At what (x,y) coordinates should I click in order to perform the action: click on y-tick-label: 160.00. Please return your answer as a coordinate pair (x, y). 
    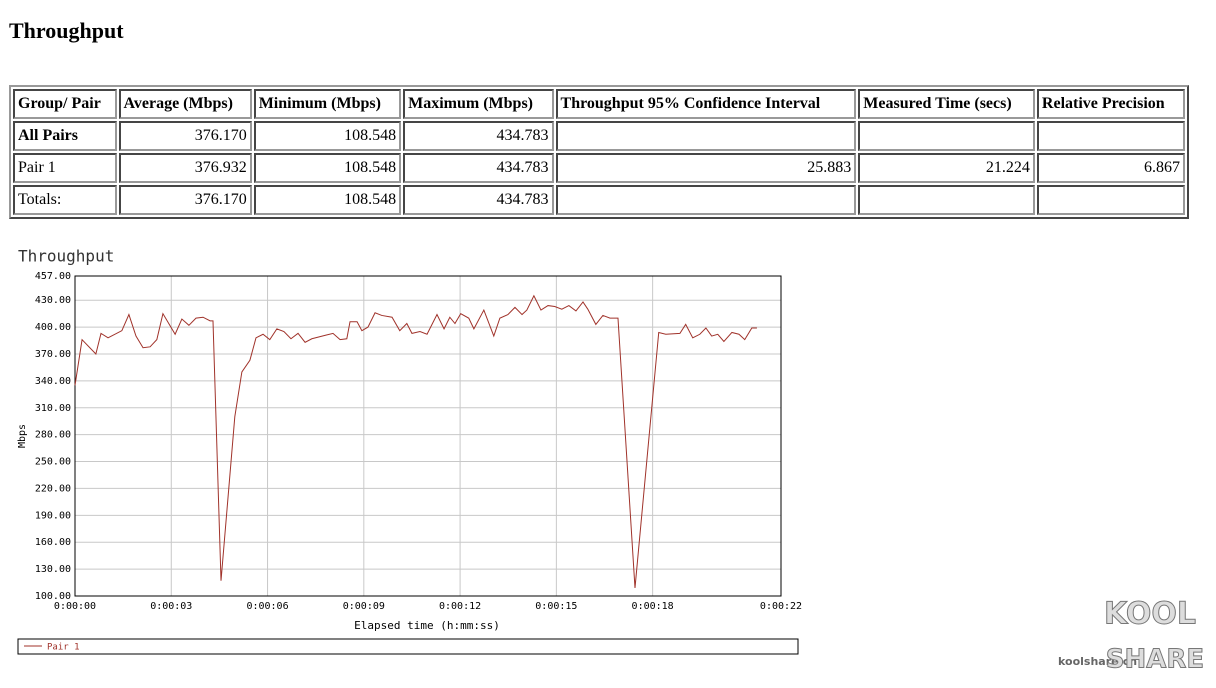
    Looking at the image, I should click on (53, 542).